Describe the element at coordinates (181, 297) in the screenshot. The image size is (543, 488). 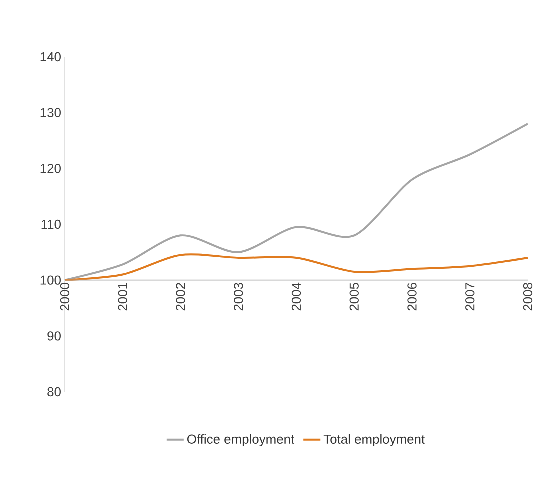
I see `x-tick-label: 2002` at that location.